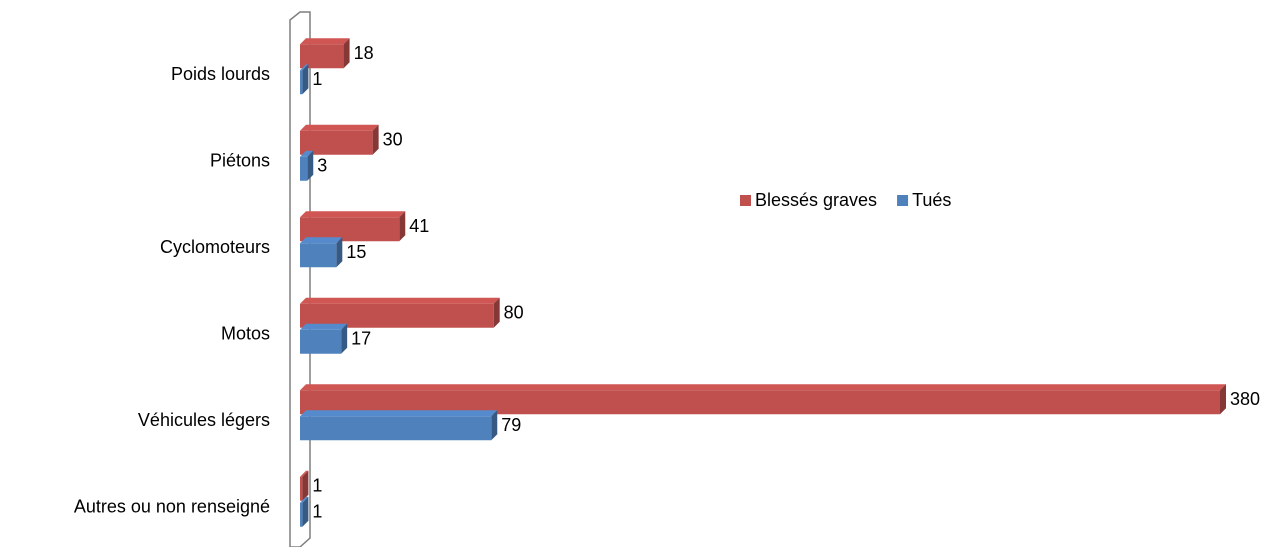  Describe the element at coordinates (931, 200) in the screenshot. I see `legend-label: Tués` at that location.